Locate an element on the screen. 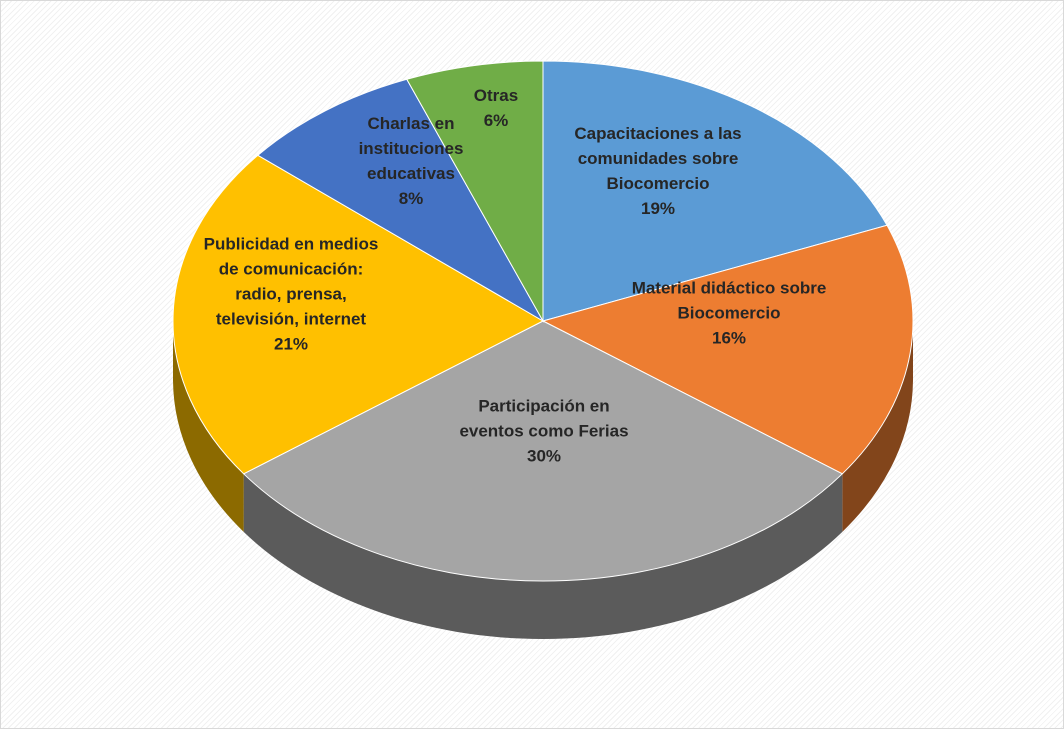 The image size is (1064, 729). data-label: Otras 6% is located at coordinates (496, 108).